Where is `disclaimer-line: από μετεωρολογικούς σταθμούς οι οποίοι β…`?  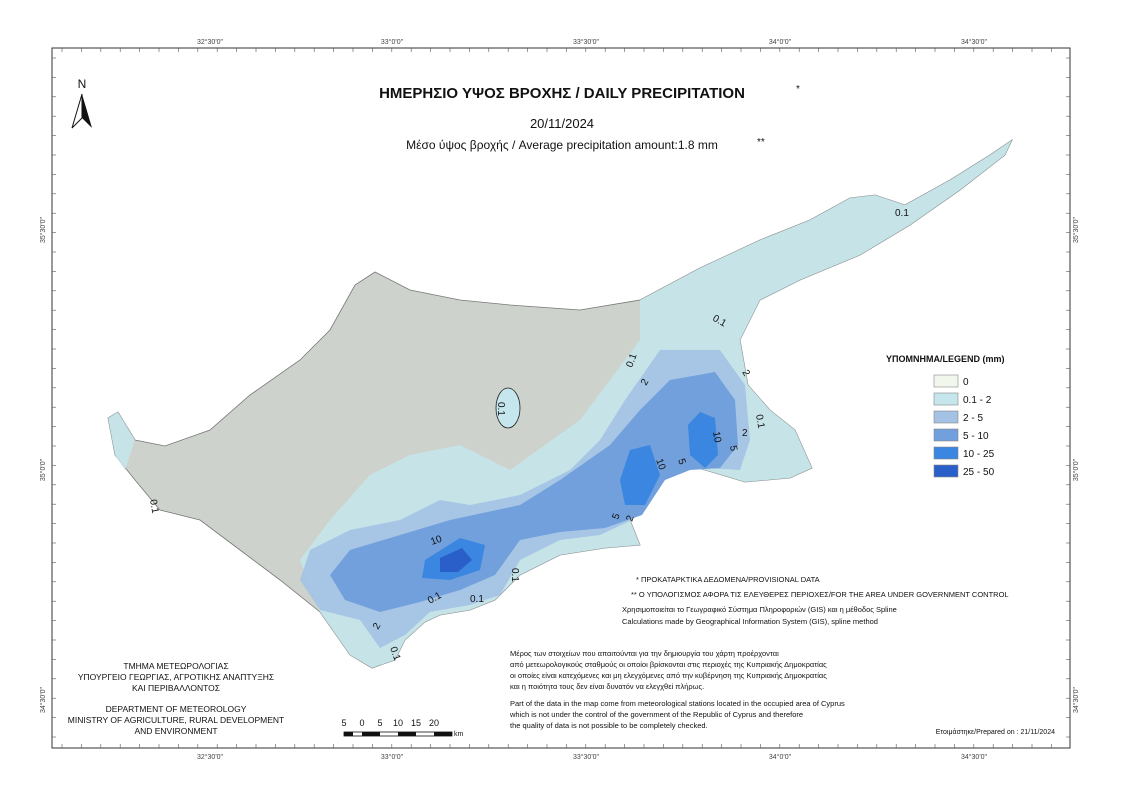
disclaimer-line: από μετεωρολογικούς σταθμούς οι οποίοι β… is located at coordinates (668, 664).